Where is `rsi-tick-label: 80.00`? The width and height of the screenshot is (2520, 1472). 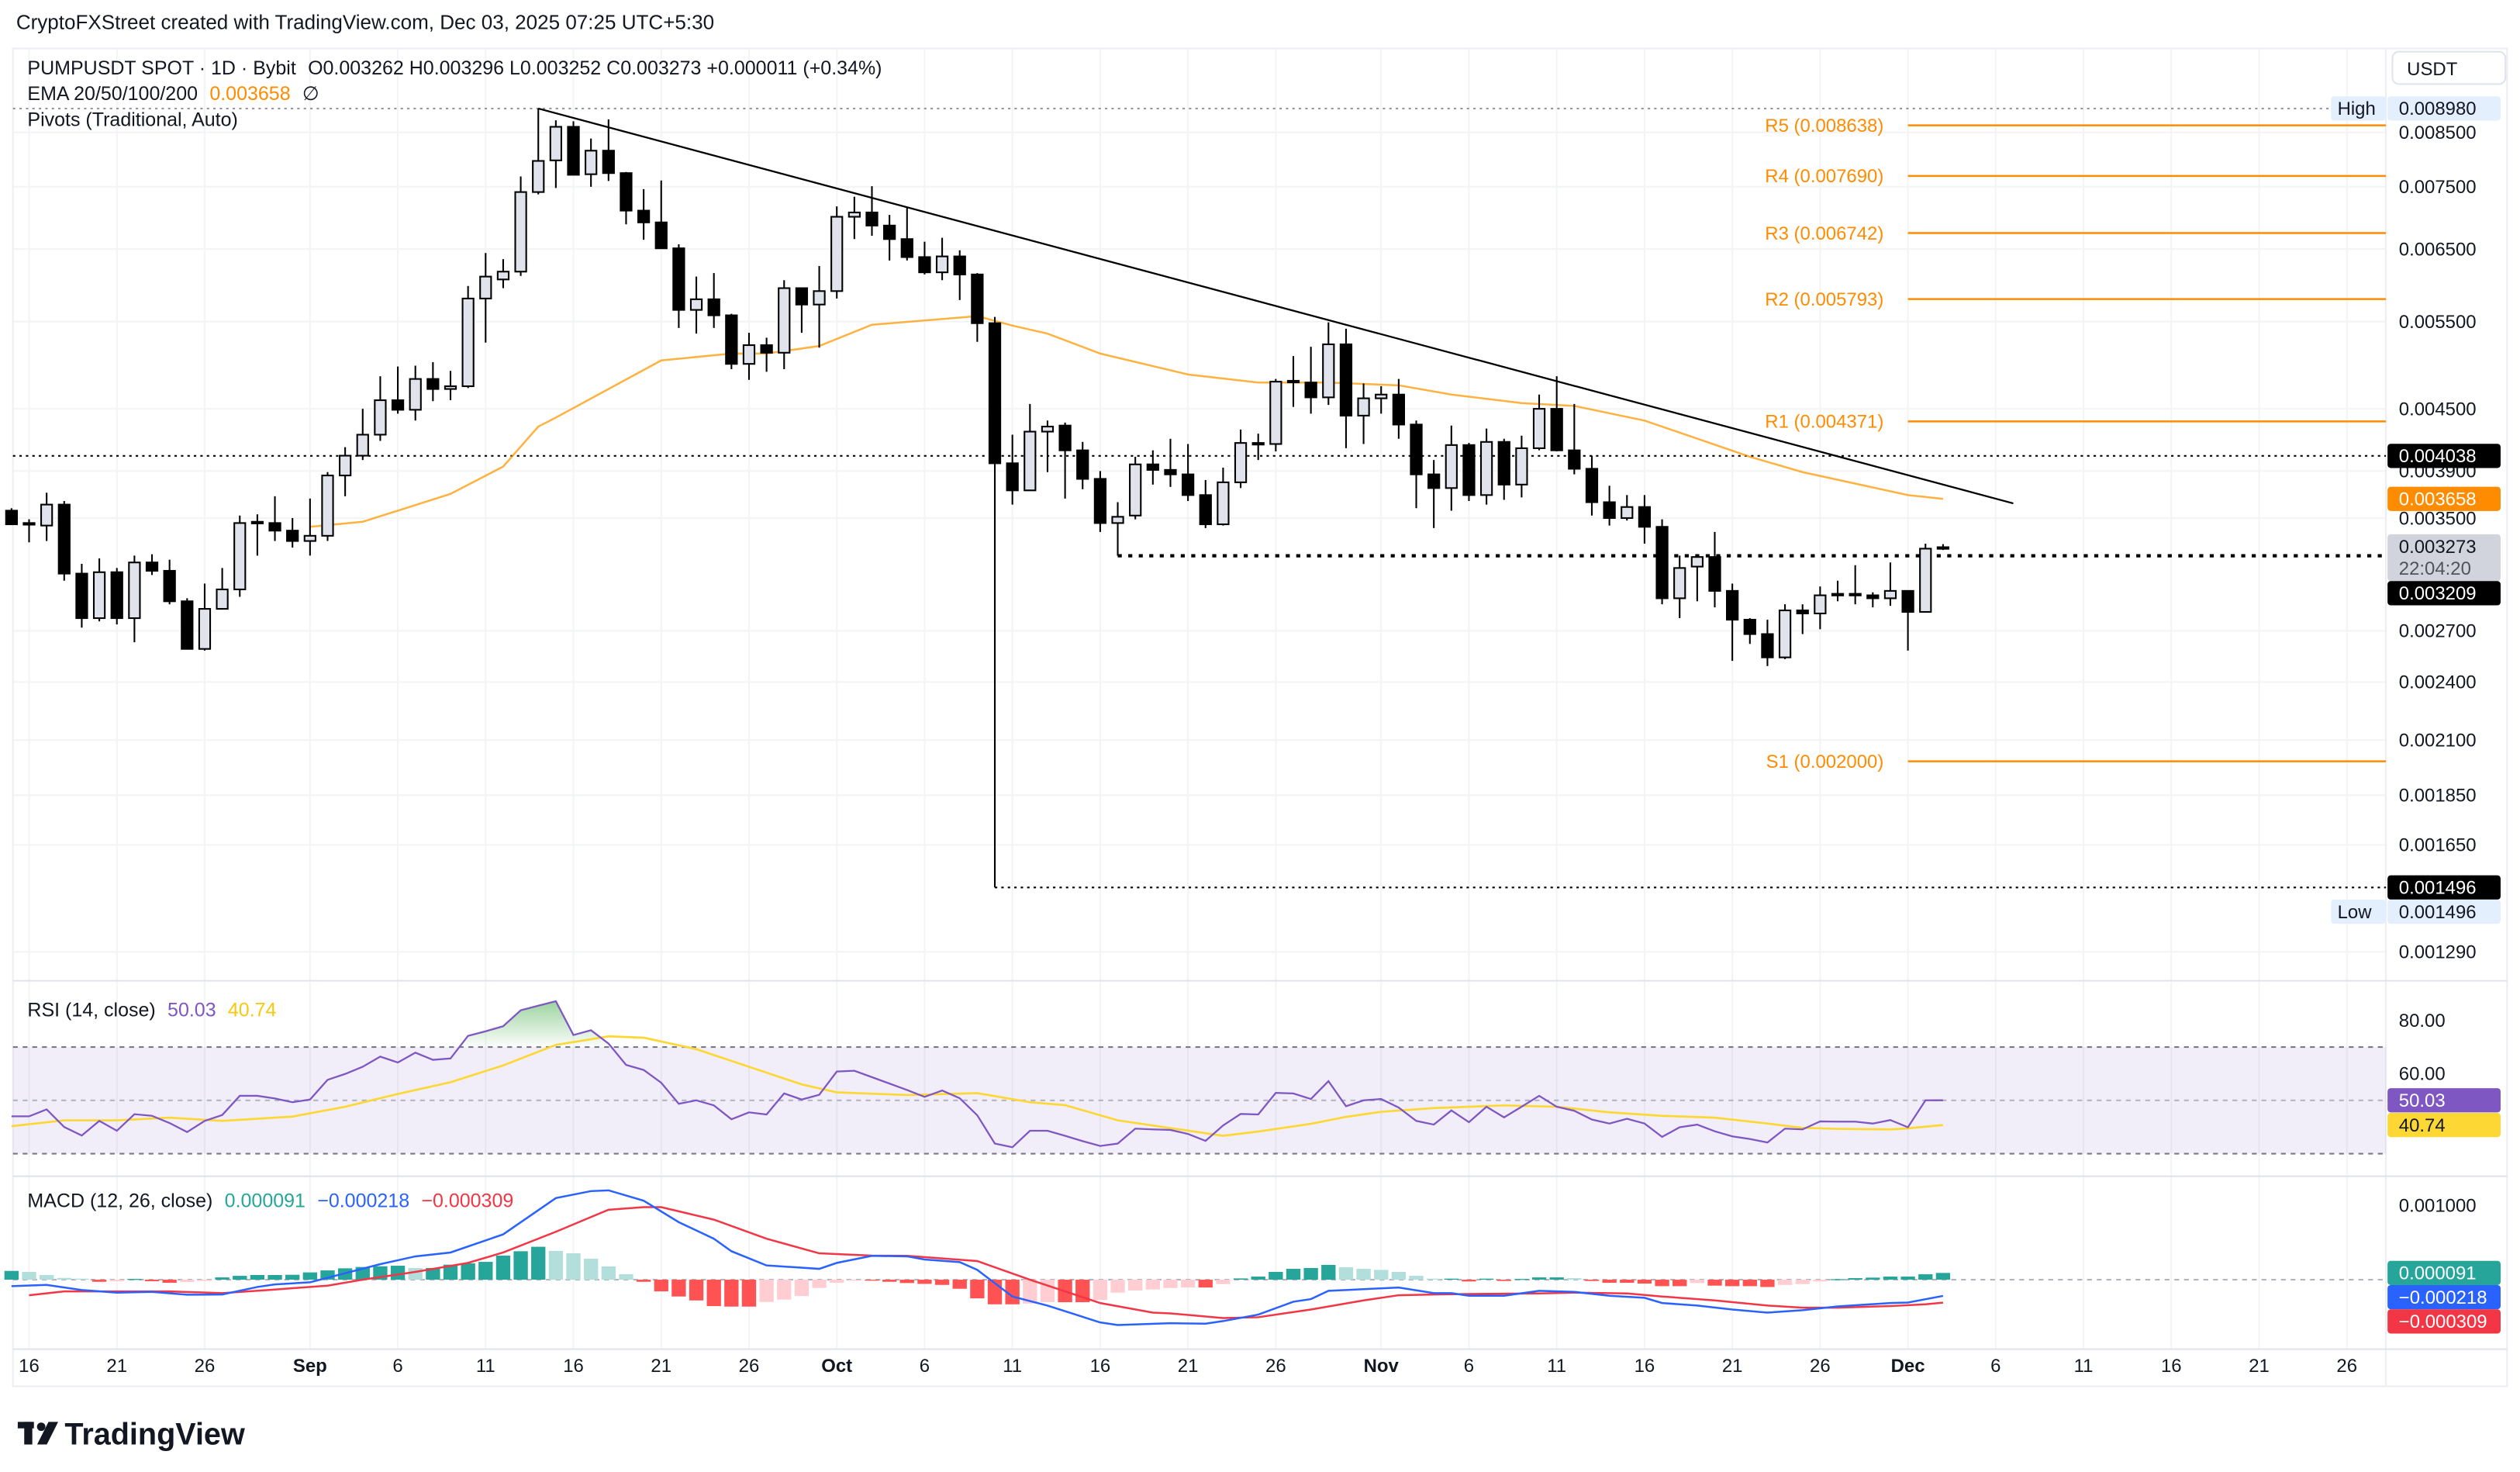
rsi-tick-label: 80.00 is located at coordinates (2422, 1021).